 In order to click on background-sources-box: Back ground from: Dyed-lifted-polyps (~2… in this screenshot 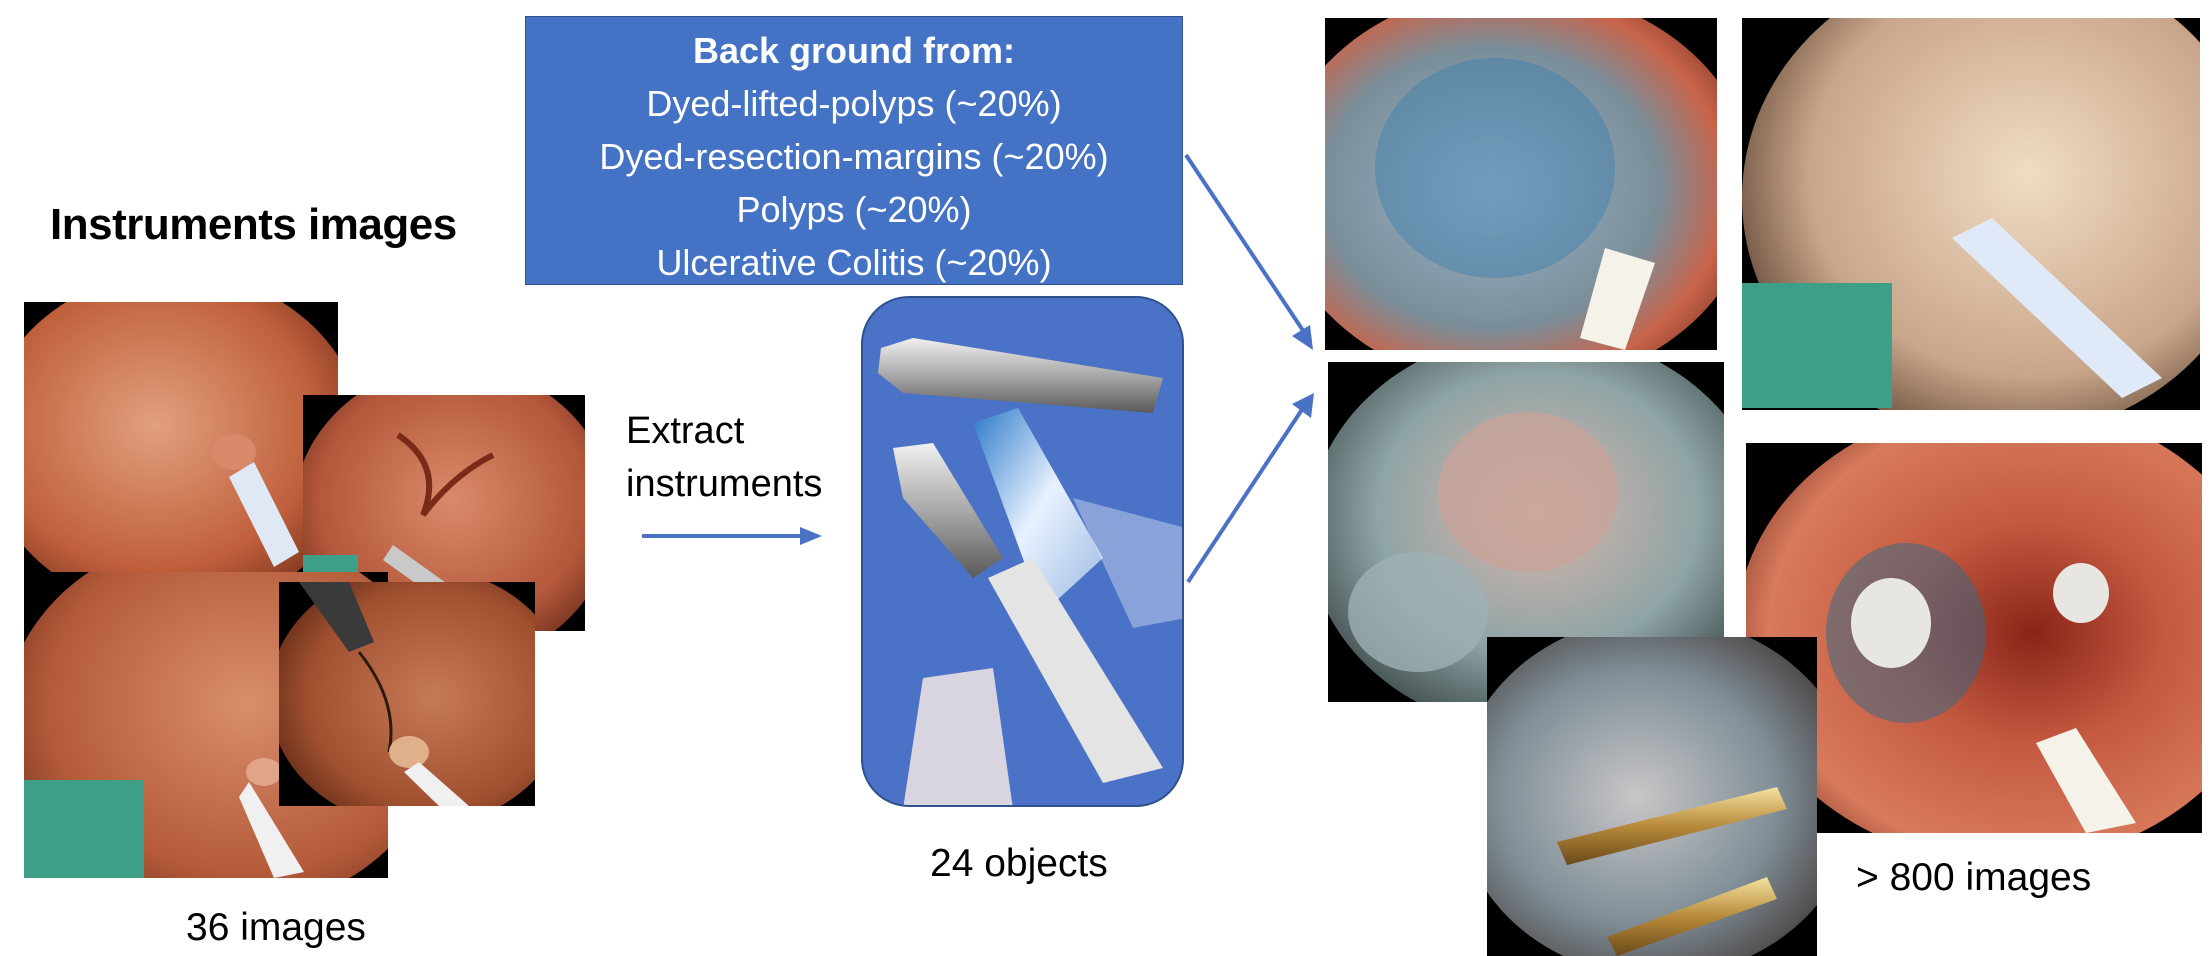, I will do `click(854, 150)`.